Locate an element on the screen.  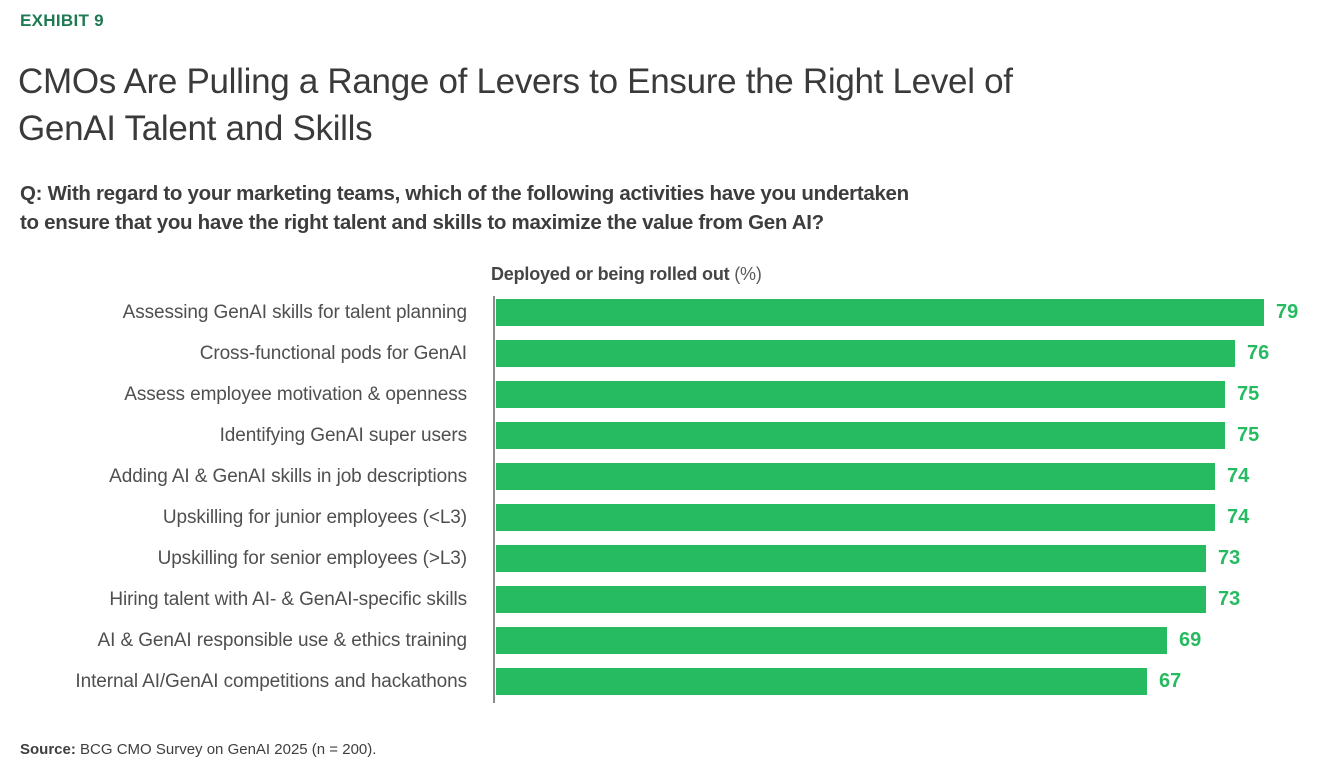
bar-area: 69 is located at coordinates (848, 640).